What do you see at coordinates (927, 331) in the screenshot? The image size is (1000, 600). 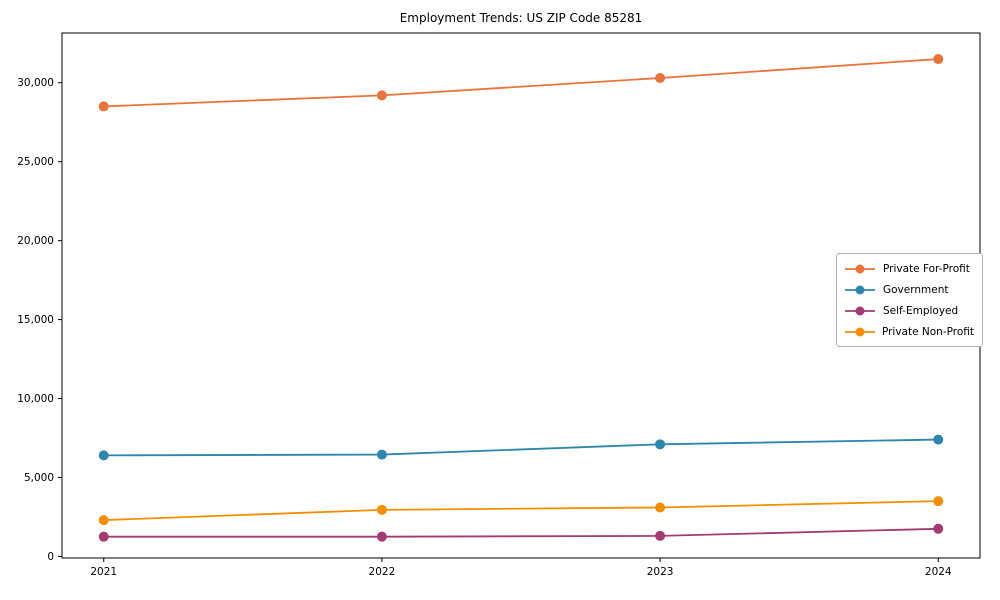 I see `legend-label: Private Non-Profit` at bounding box center [927, 331].